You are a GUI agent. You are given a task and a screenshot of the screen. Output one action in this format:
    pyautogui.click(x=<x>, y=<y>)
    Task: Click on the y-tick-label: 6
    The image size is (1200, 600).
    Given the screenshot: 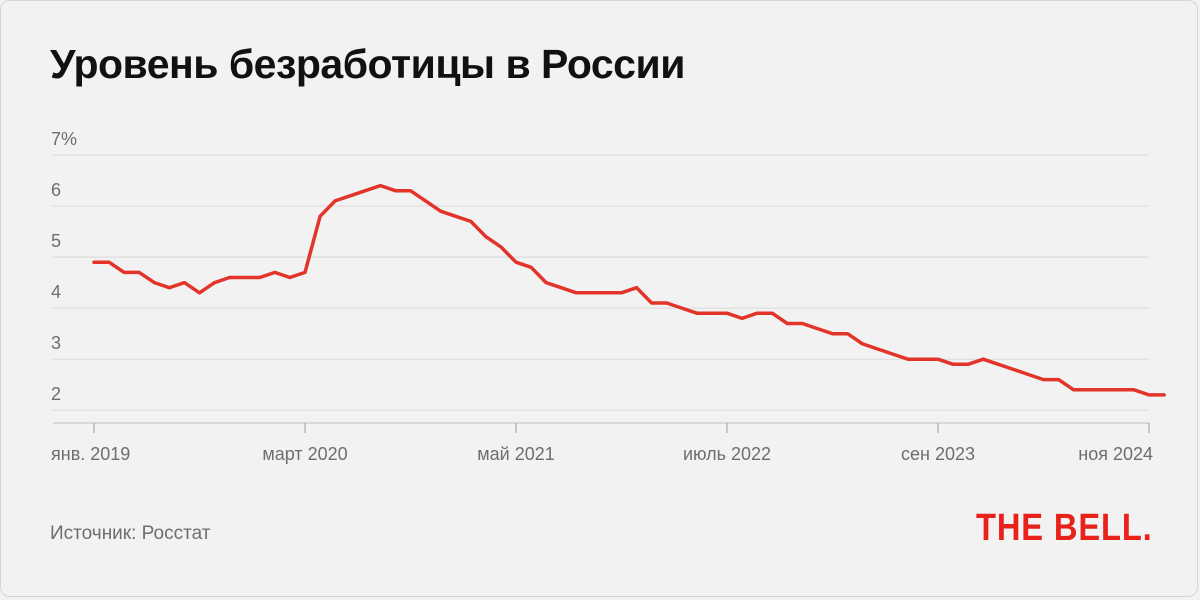 What is the action you would take?
    pyautogui.click(x=56, y=190)
    